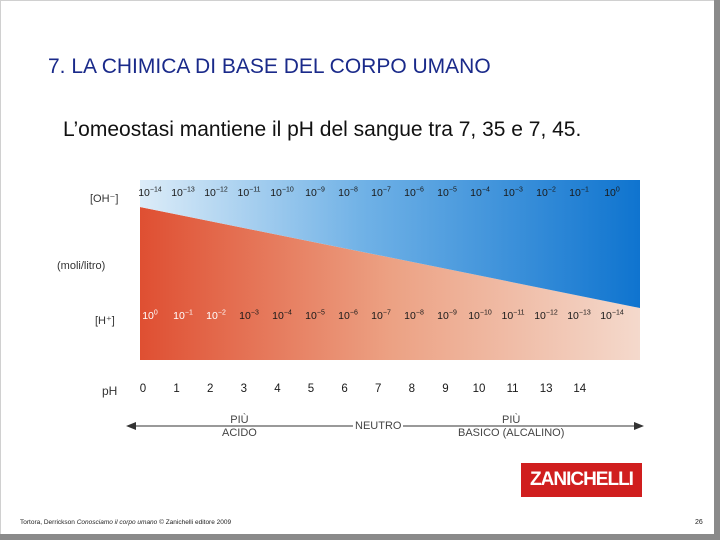  What do you see at coordinates (150, 193) in the screenshot?
I see `oh-concentration-tick: 10⁻¹⁴` at bounding box center [150, 193].